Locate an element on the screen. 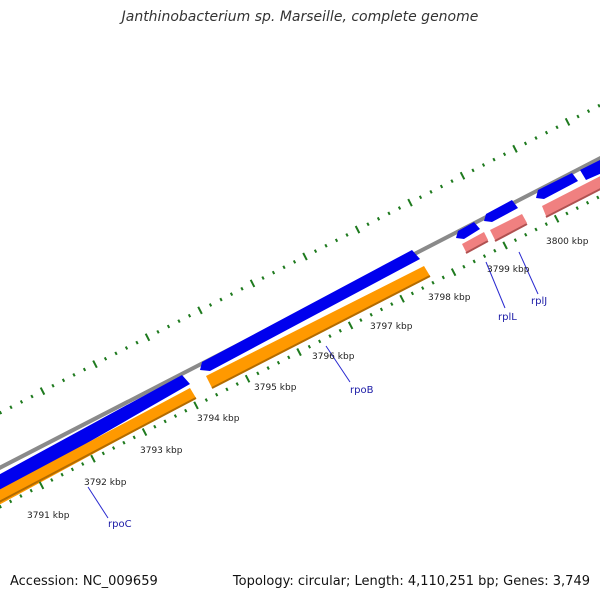 This screenshot has height=600, width=600. cds-feature-rplL is located at coordinates (468, 230).